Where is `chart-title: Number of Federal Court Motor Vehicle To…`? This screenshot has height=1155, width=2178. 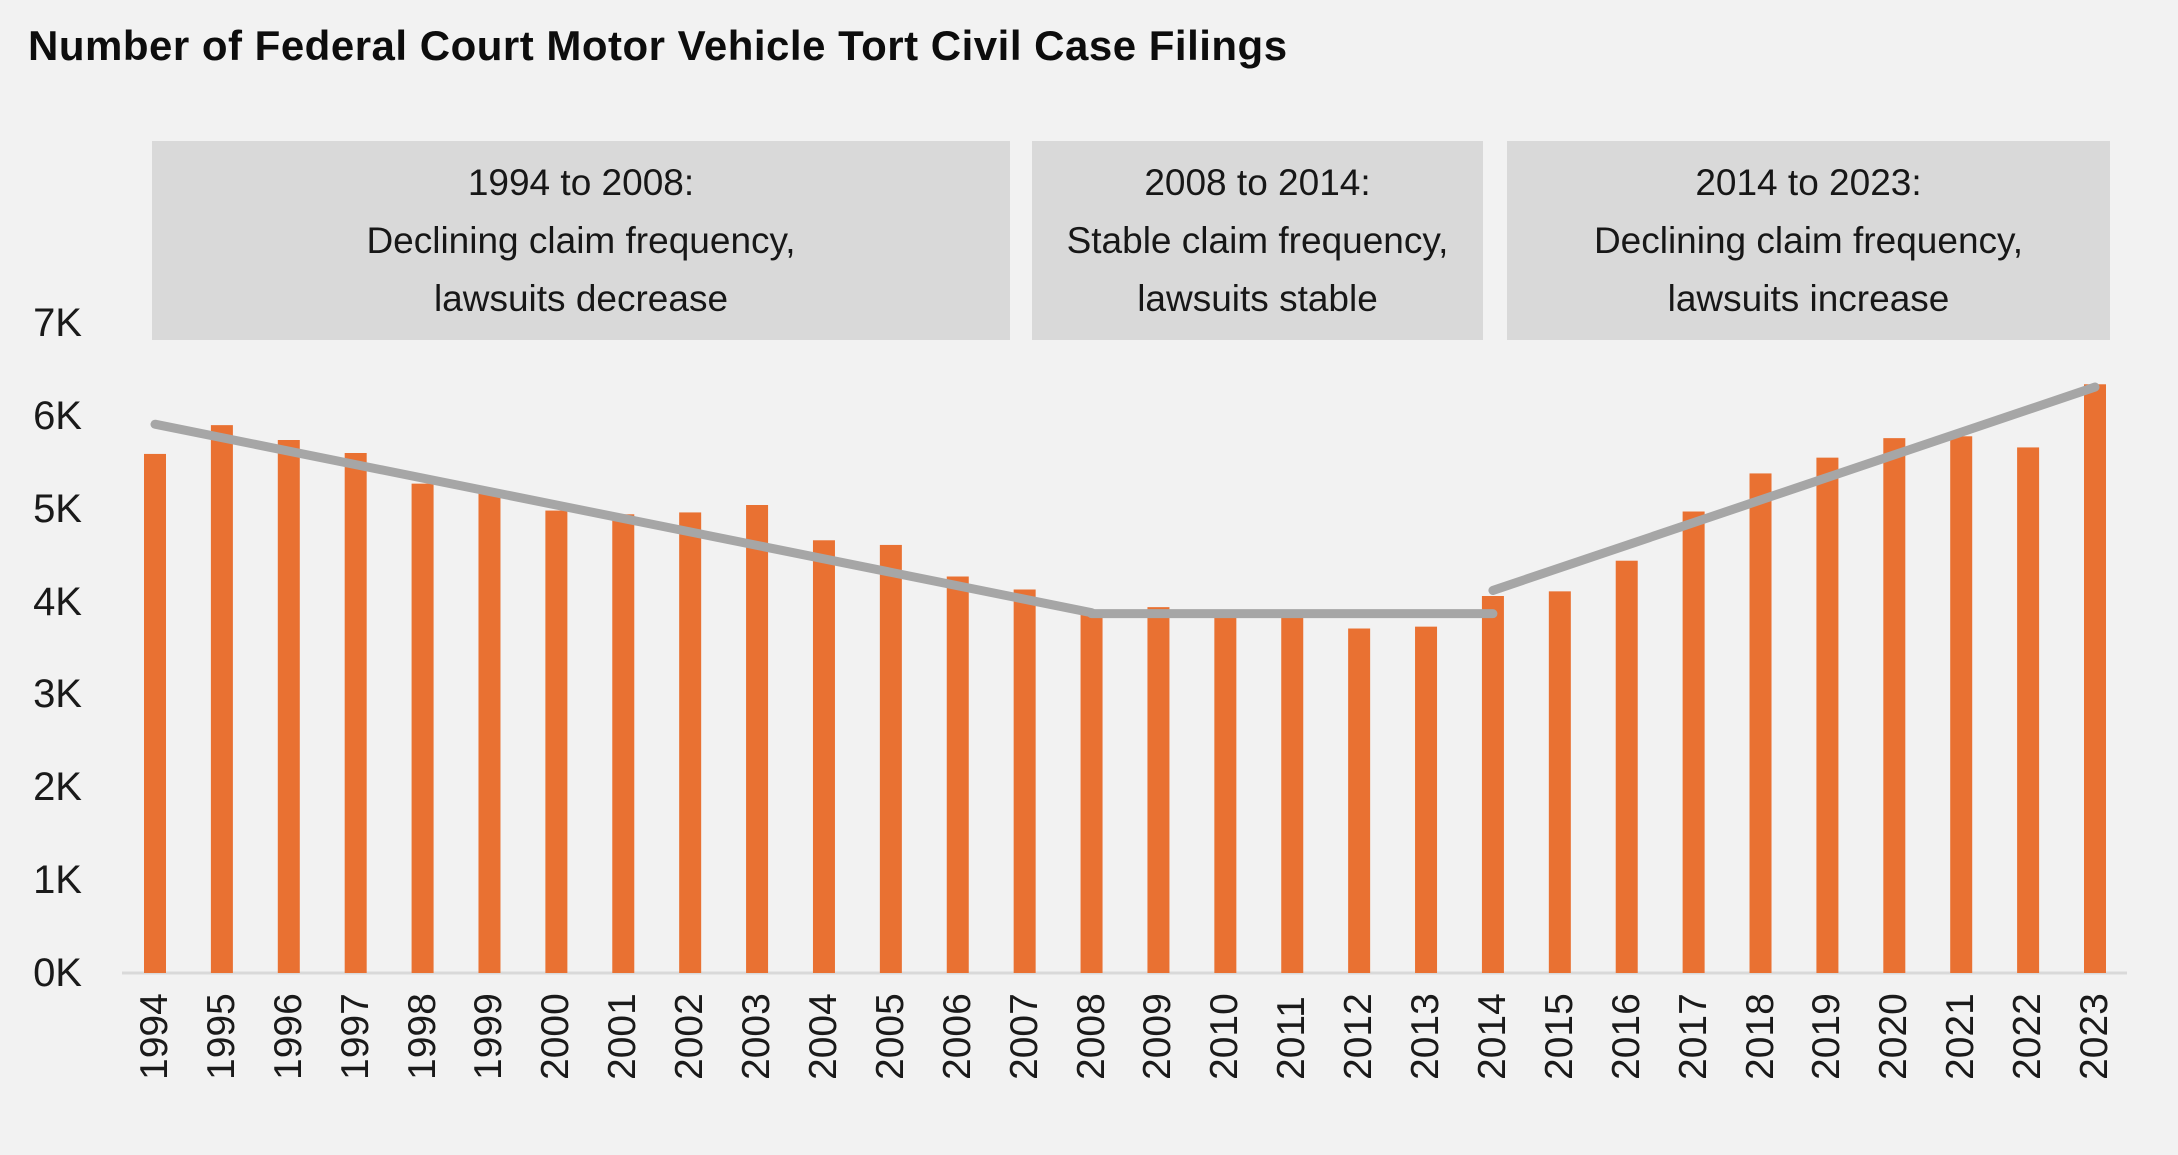 chart-title: Number of Federal Court Motor Vehicle To… is located at coordinates (658, 45).